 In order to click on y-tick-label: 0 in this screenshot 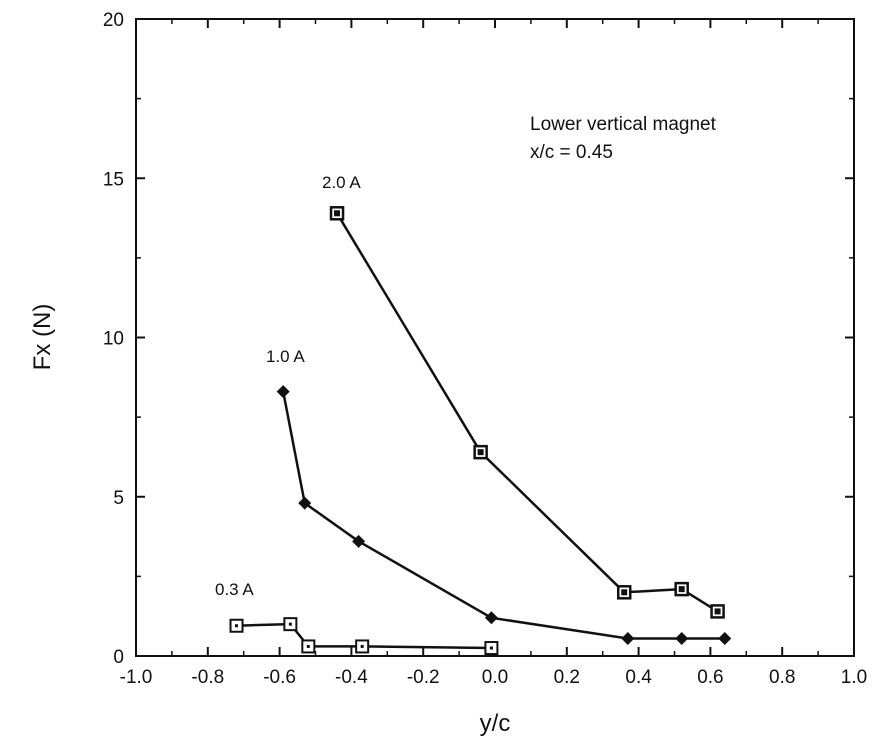, I will do `click(118, 657)`.